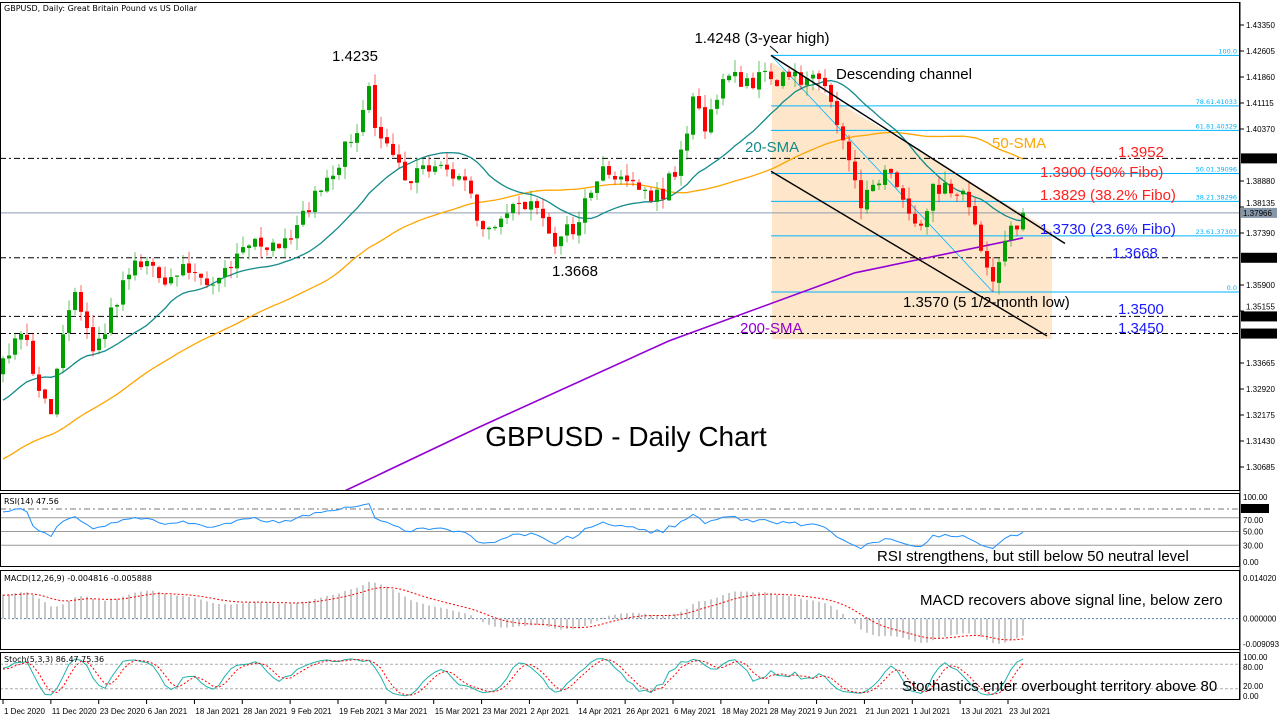 Image resolution: width=1280 pixels, height=720 pixels. Describe the element at coordinates (1261, 644) in the screenshot. I see `macd-tick-label: -0.009093` at that location.